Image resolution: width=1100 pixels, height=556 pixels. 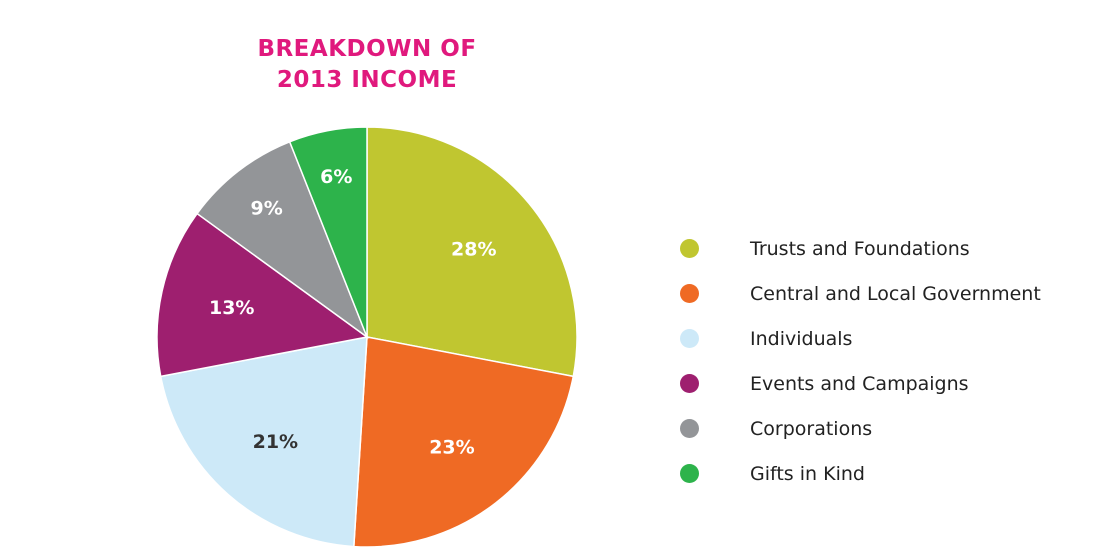 I want to click on pie-data-label: 23%, so click(x=451, y=448).